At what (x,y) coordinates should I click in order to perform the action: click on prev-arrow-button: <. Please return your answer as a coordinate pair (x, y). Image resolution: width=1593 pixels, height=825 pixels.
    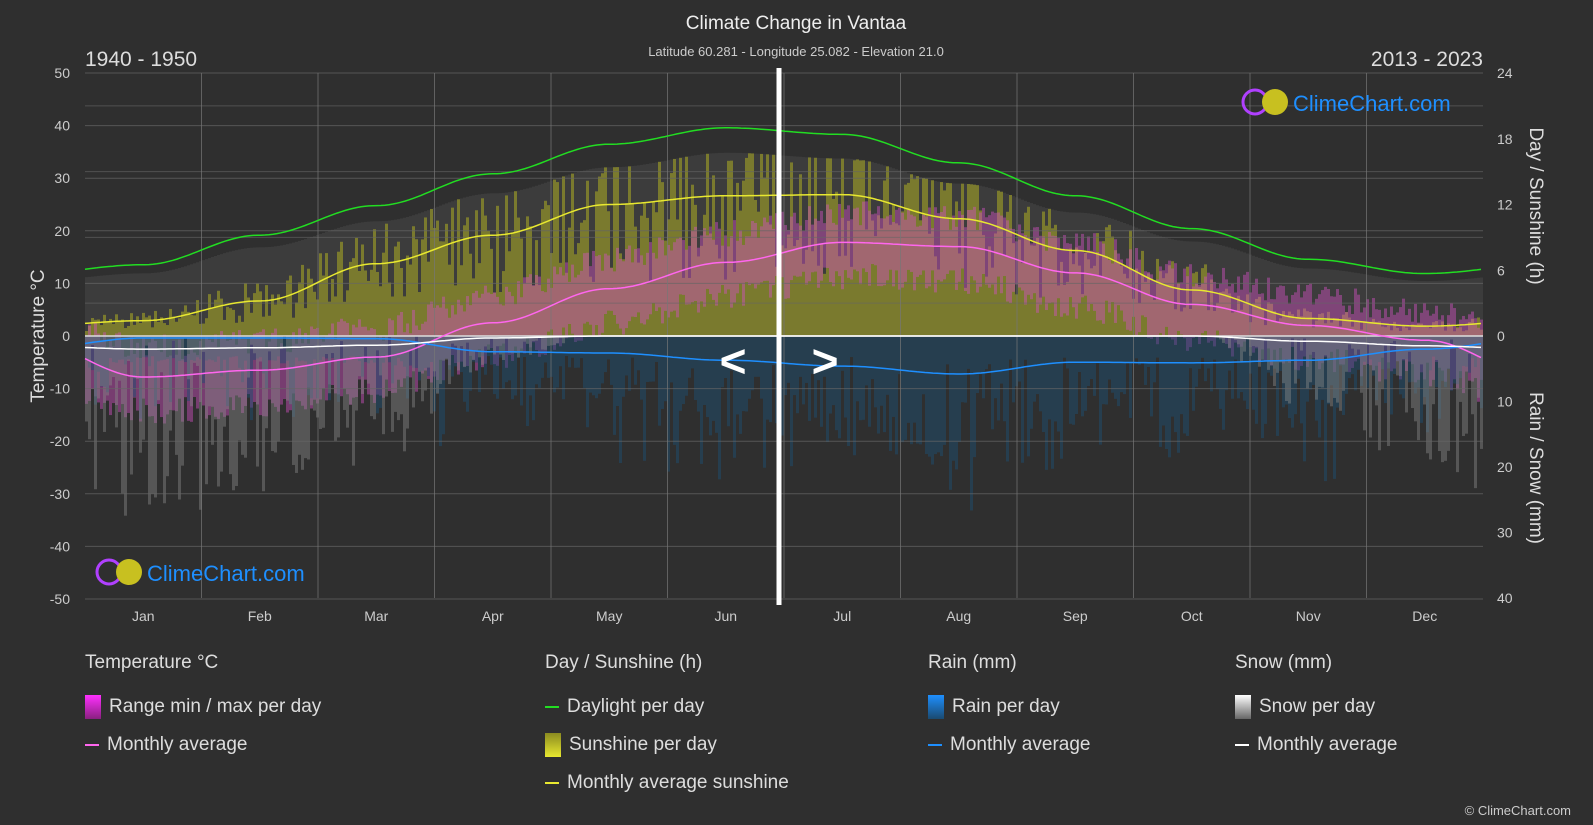
    Looking at the image, I should click on (733, 361).